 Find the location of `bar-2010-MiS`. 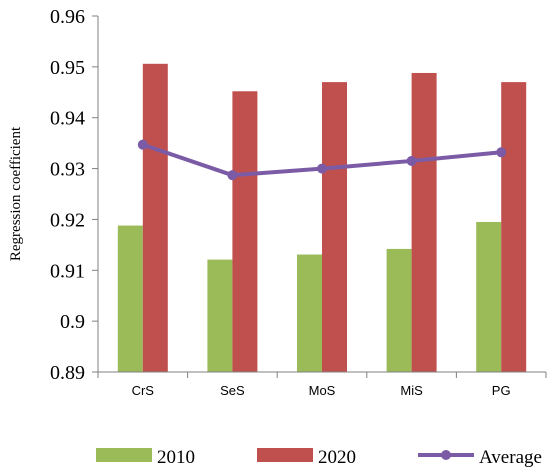

bar-2010-MiS is located at coordinates (399, 310).